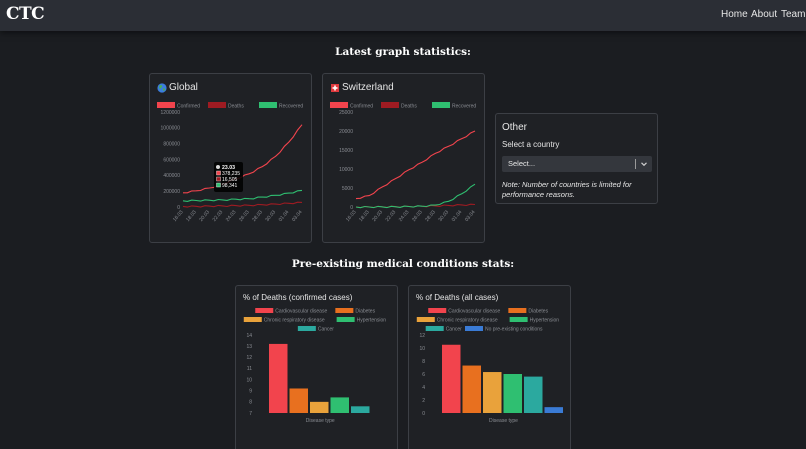 Image resolution: width=806 pixels, height=449 pixels. Describe the element at coordinates (531, 144) in the screenshot. I see `select-country-label: Select a country` at that location.